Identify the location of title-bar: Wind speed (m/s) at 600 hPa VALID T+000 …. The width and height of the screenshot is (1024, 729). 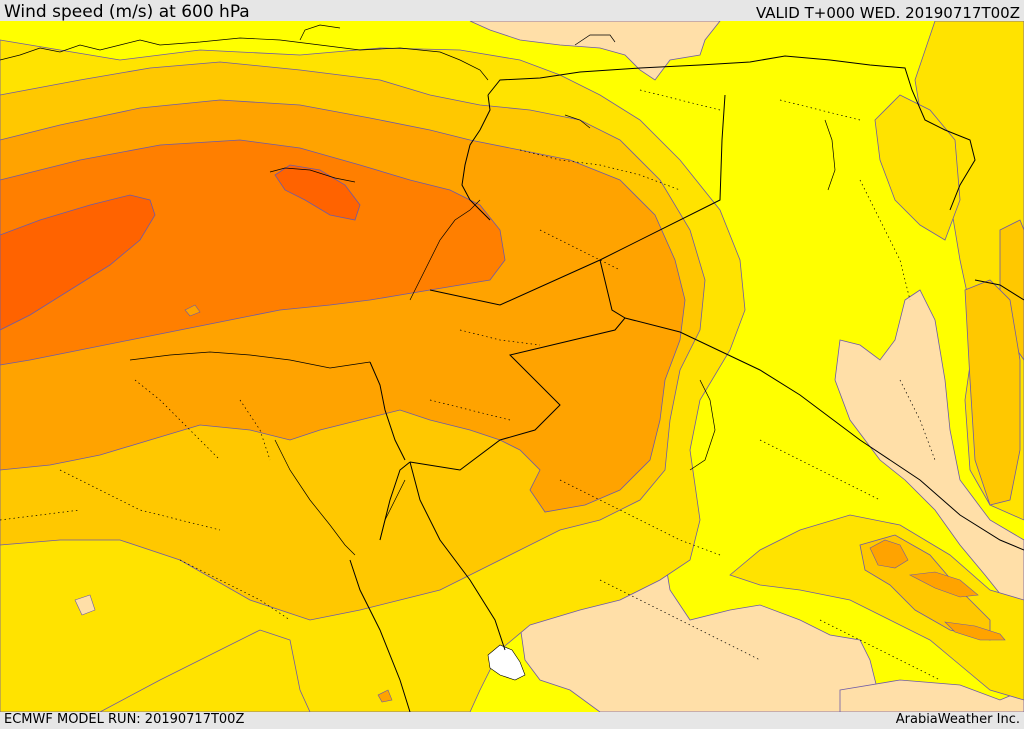
(512, 11).